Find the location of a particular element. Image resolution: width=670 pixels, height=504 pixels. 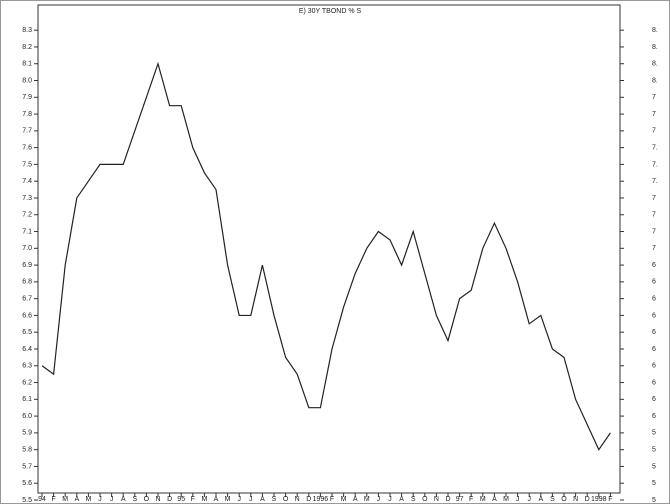

x-tick-label: 1998 is located at coordinates (599, 499).